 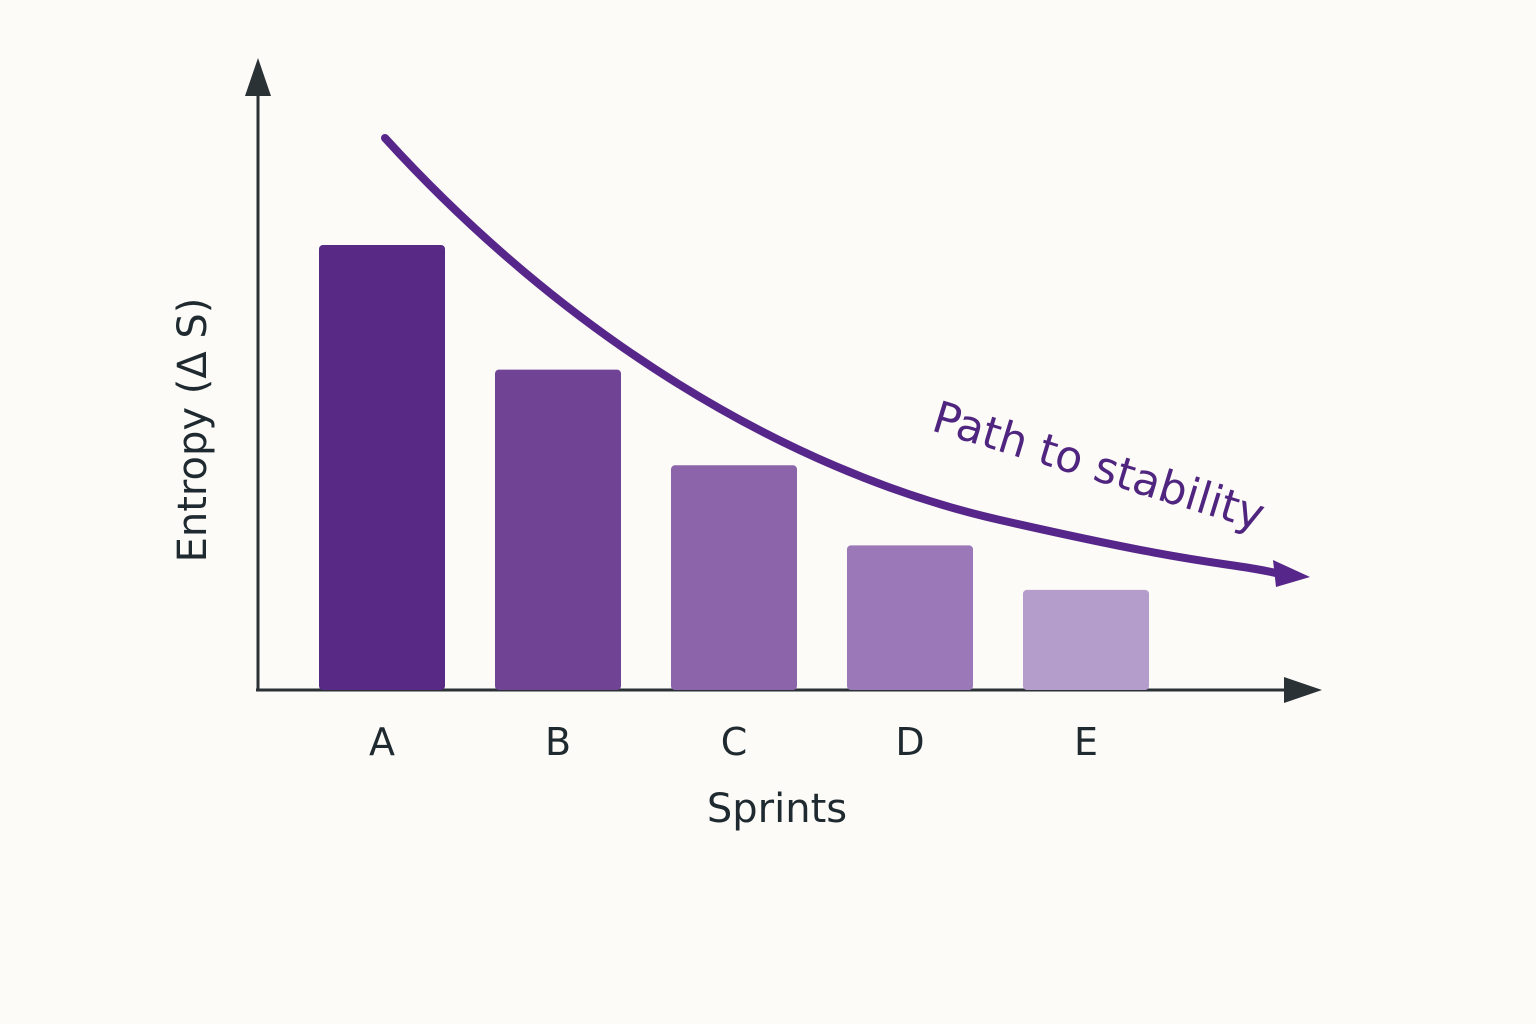 What do you see at coordinates (734, 577) in the screenshot?
I see `bar-c` at bounding box center [734, 577].